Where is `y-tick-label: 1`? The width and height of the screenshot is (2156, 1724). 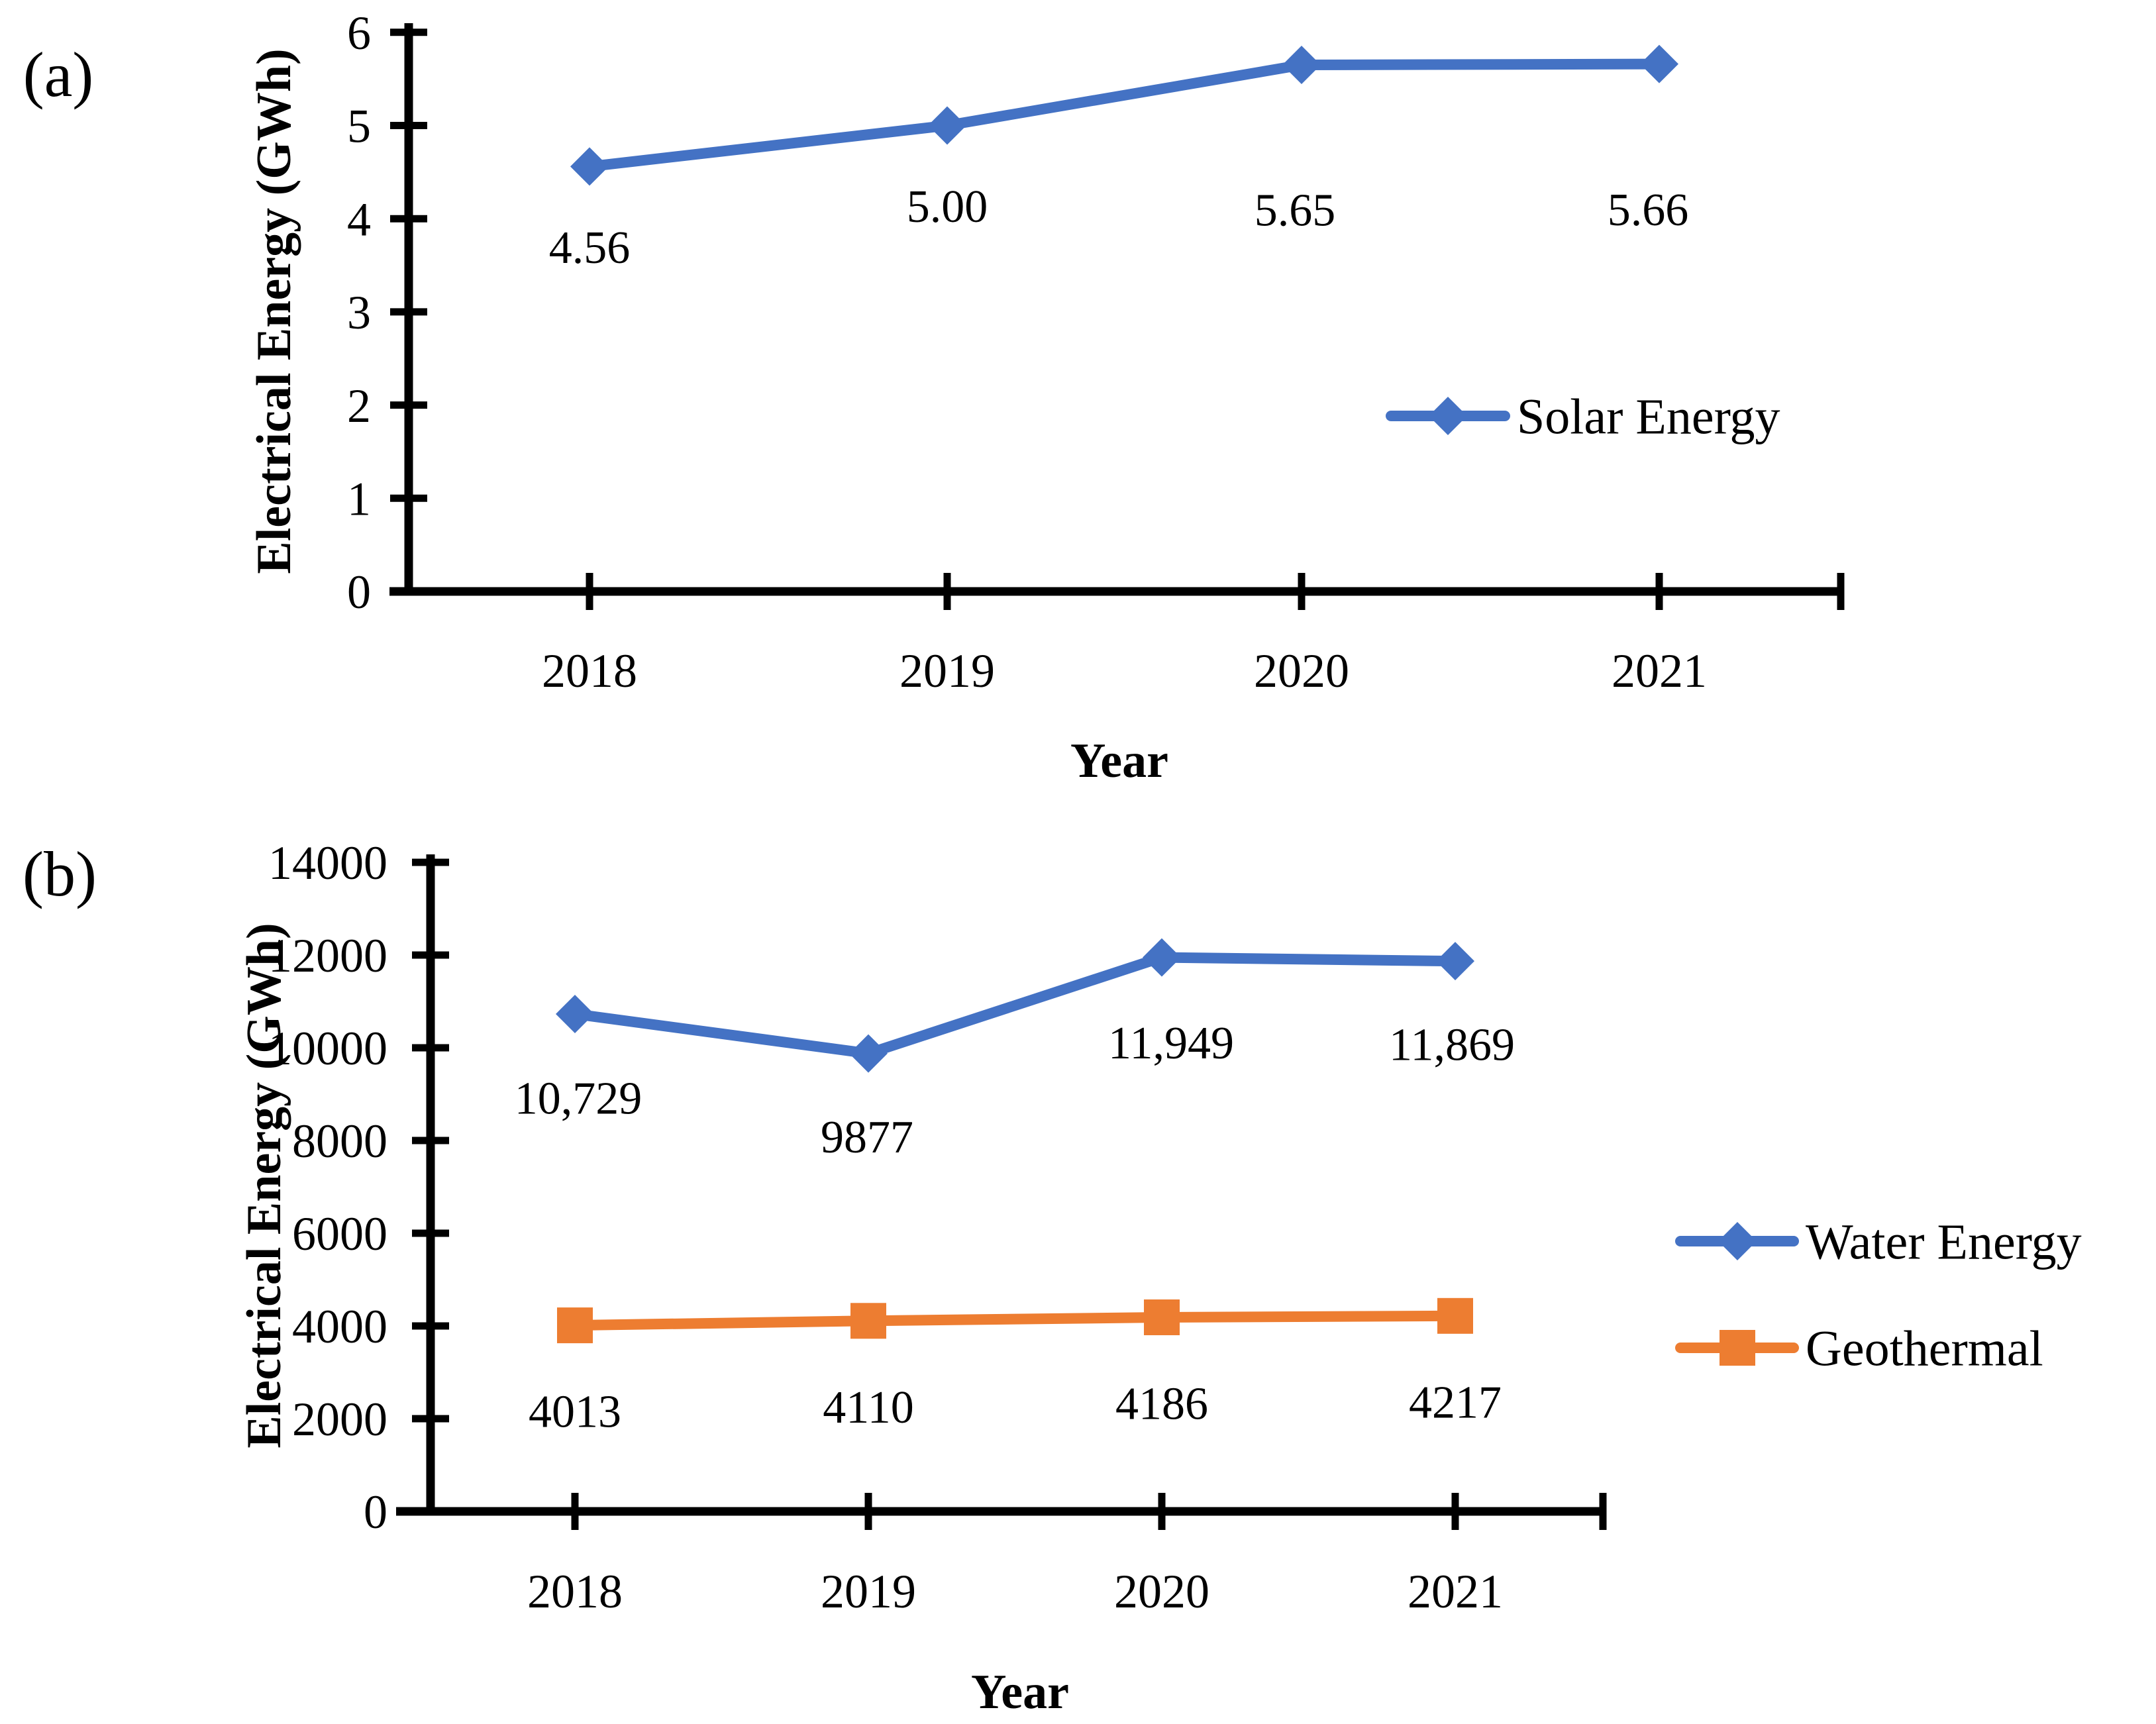 y-tick-label: 1 is located at coordinates (359, 500).